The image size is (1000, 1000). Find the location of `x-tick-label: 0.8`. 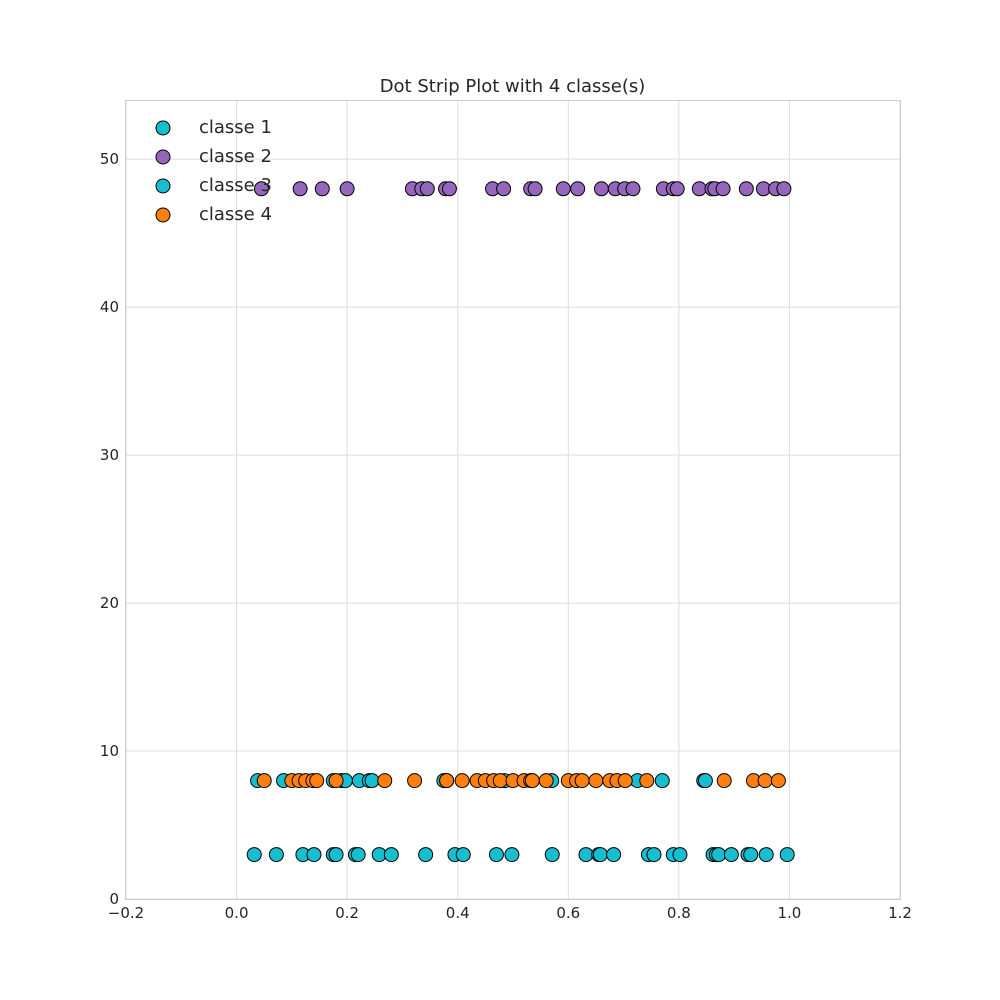

x-tick-label: 0.8 is located at coordinates (679, 913).